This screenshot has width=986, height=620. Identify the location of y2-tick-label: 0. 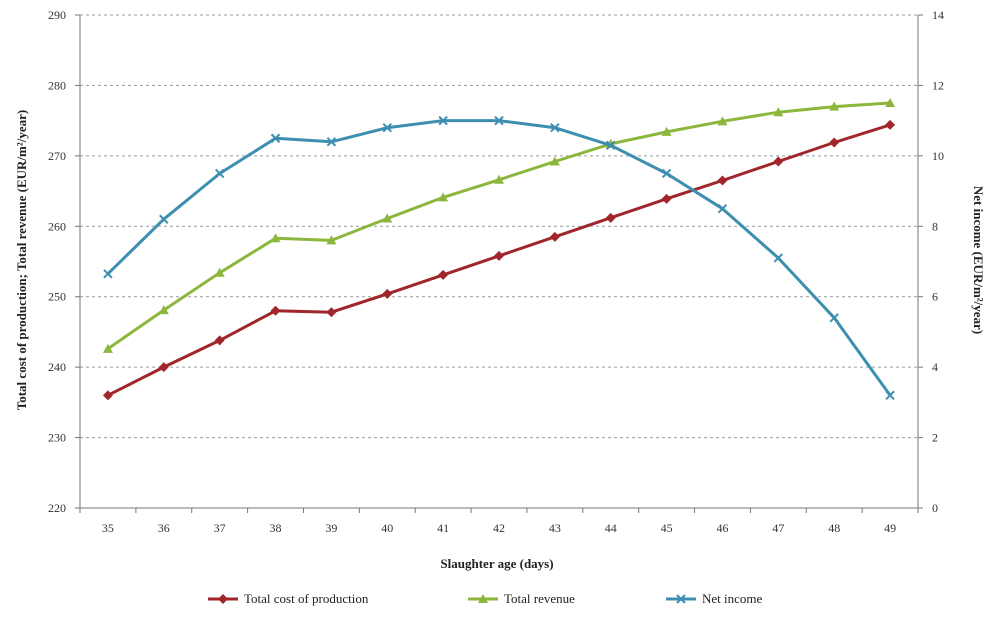
(935, 508).